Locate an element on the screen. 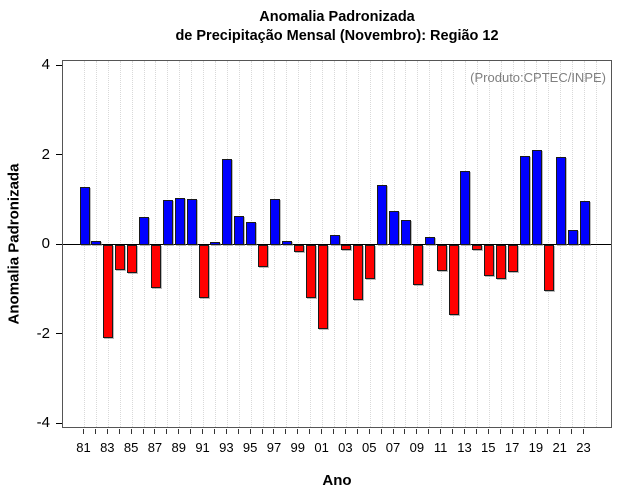 The width and height of the screenshot is (640, 500). y-tick-label: -4 is located at coordinates (43, 422).